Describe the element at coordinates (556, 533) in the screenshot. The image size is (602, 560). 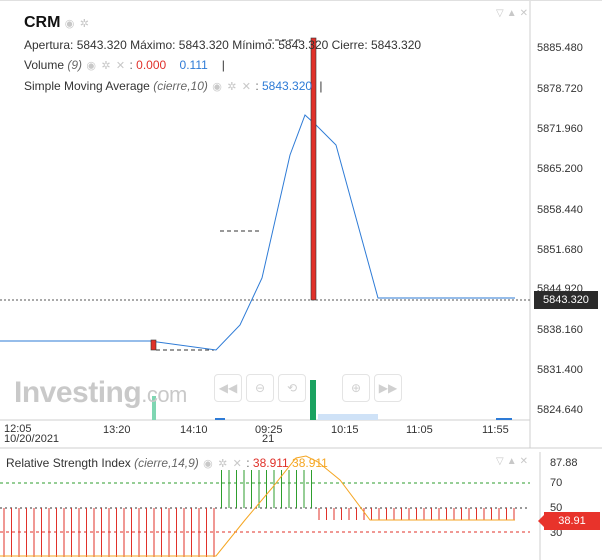
I see `rsi-tick: 30` at that location.